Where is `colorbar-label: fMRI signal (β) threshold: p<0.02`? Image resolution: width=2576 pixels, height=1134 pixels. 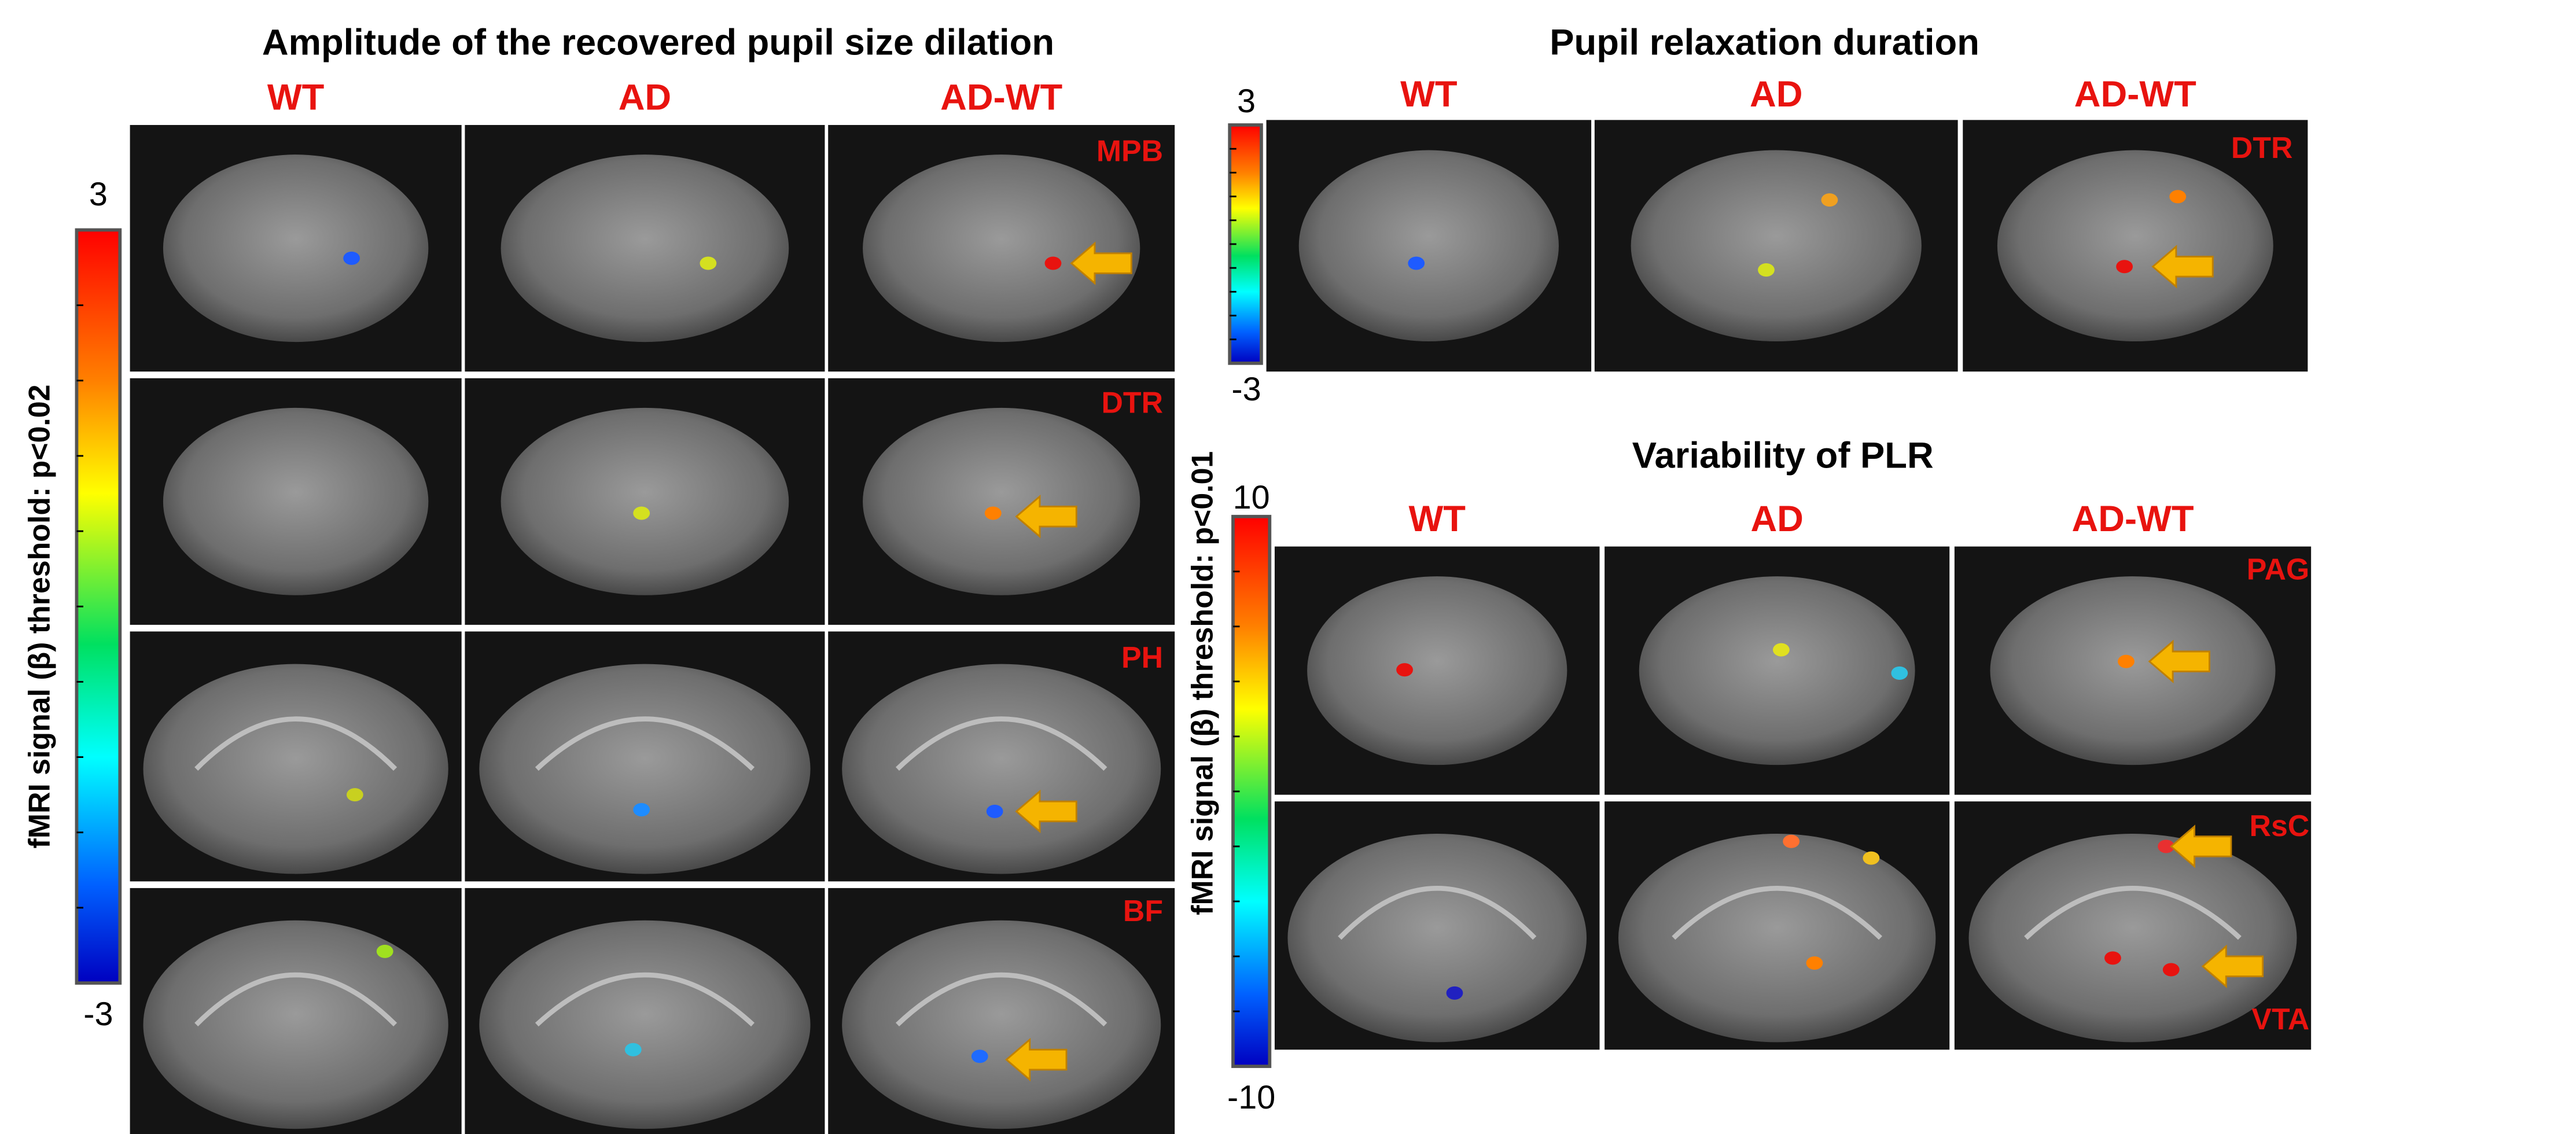
colorbar-label: fMRI signal (β) threshold: p<0.02 is located at coordinates (39, 617).